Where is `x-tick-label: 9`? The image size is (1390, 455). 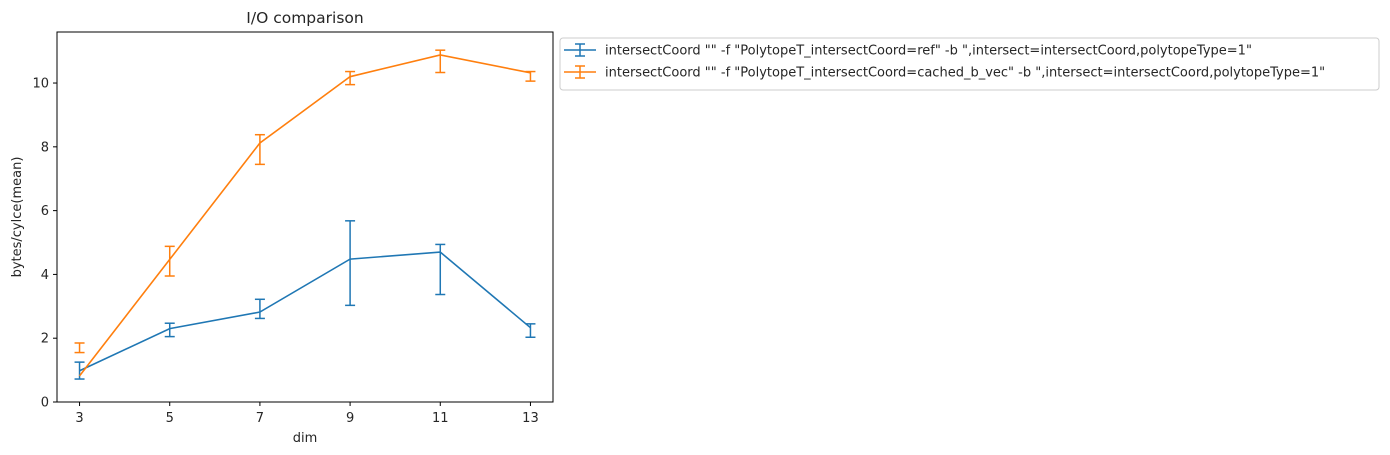
x-tick-label: 9 is located at coordinates (350, 418).